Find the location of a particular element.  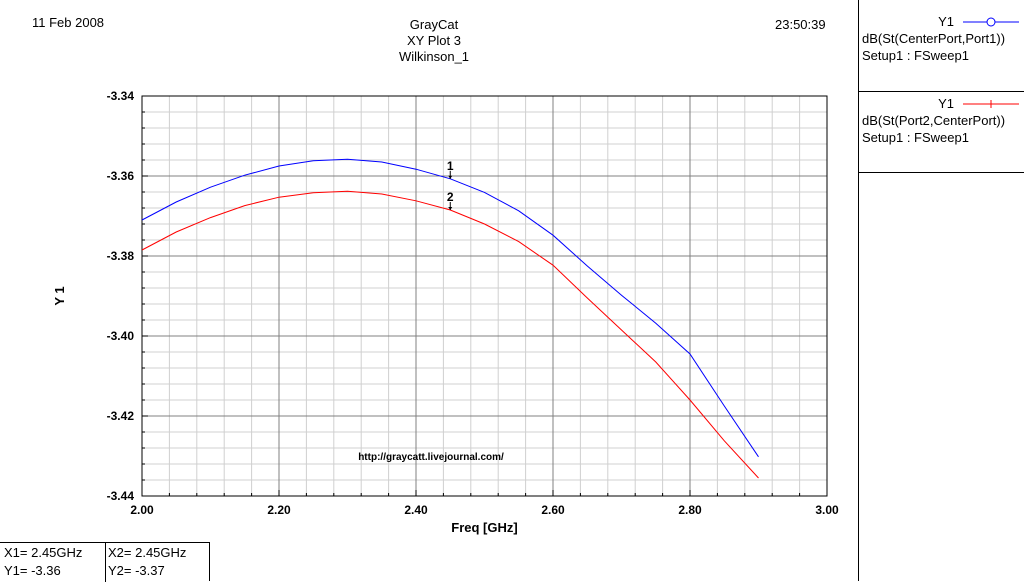

y-tick-label: -3.34 is located at coordinates (121, 96).